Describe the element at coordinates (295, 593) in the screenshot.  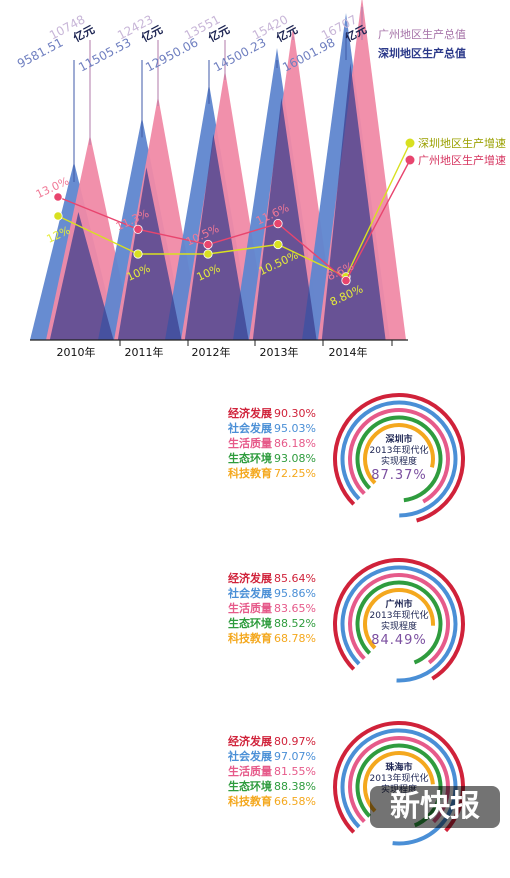
I see `indicator-value: 95.86%` at that location.